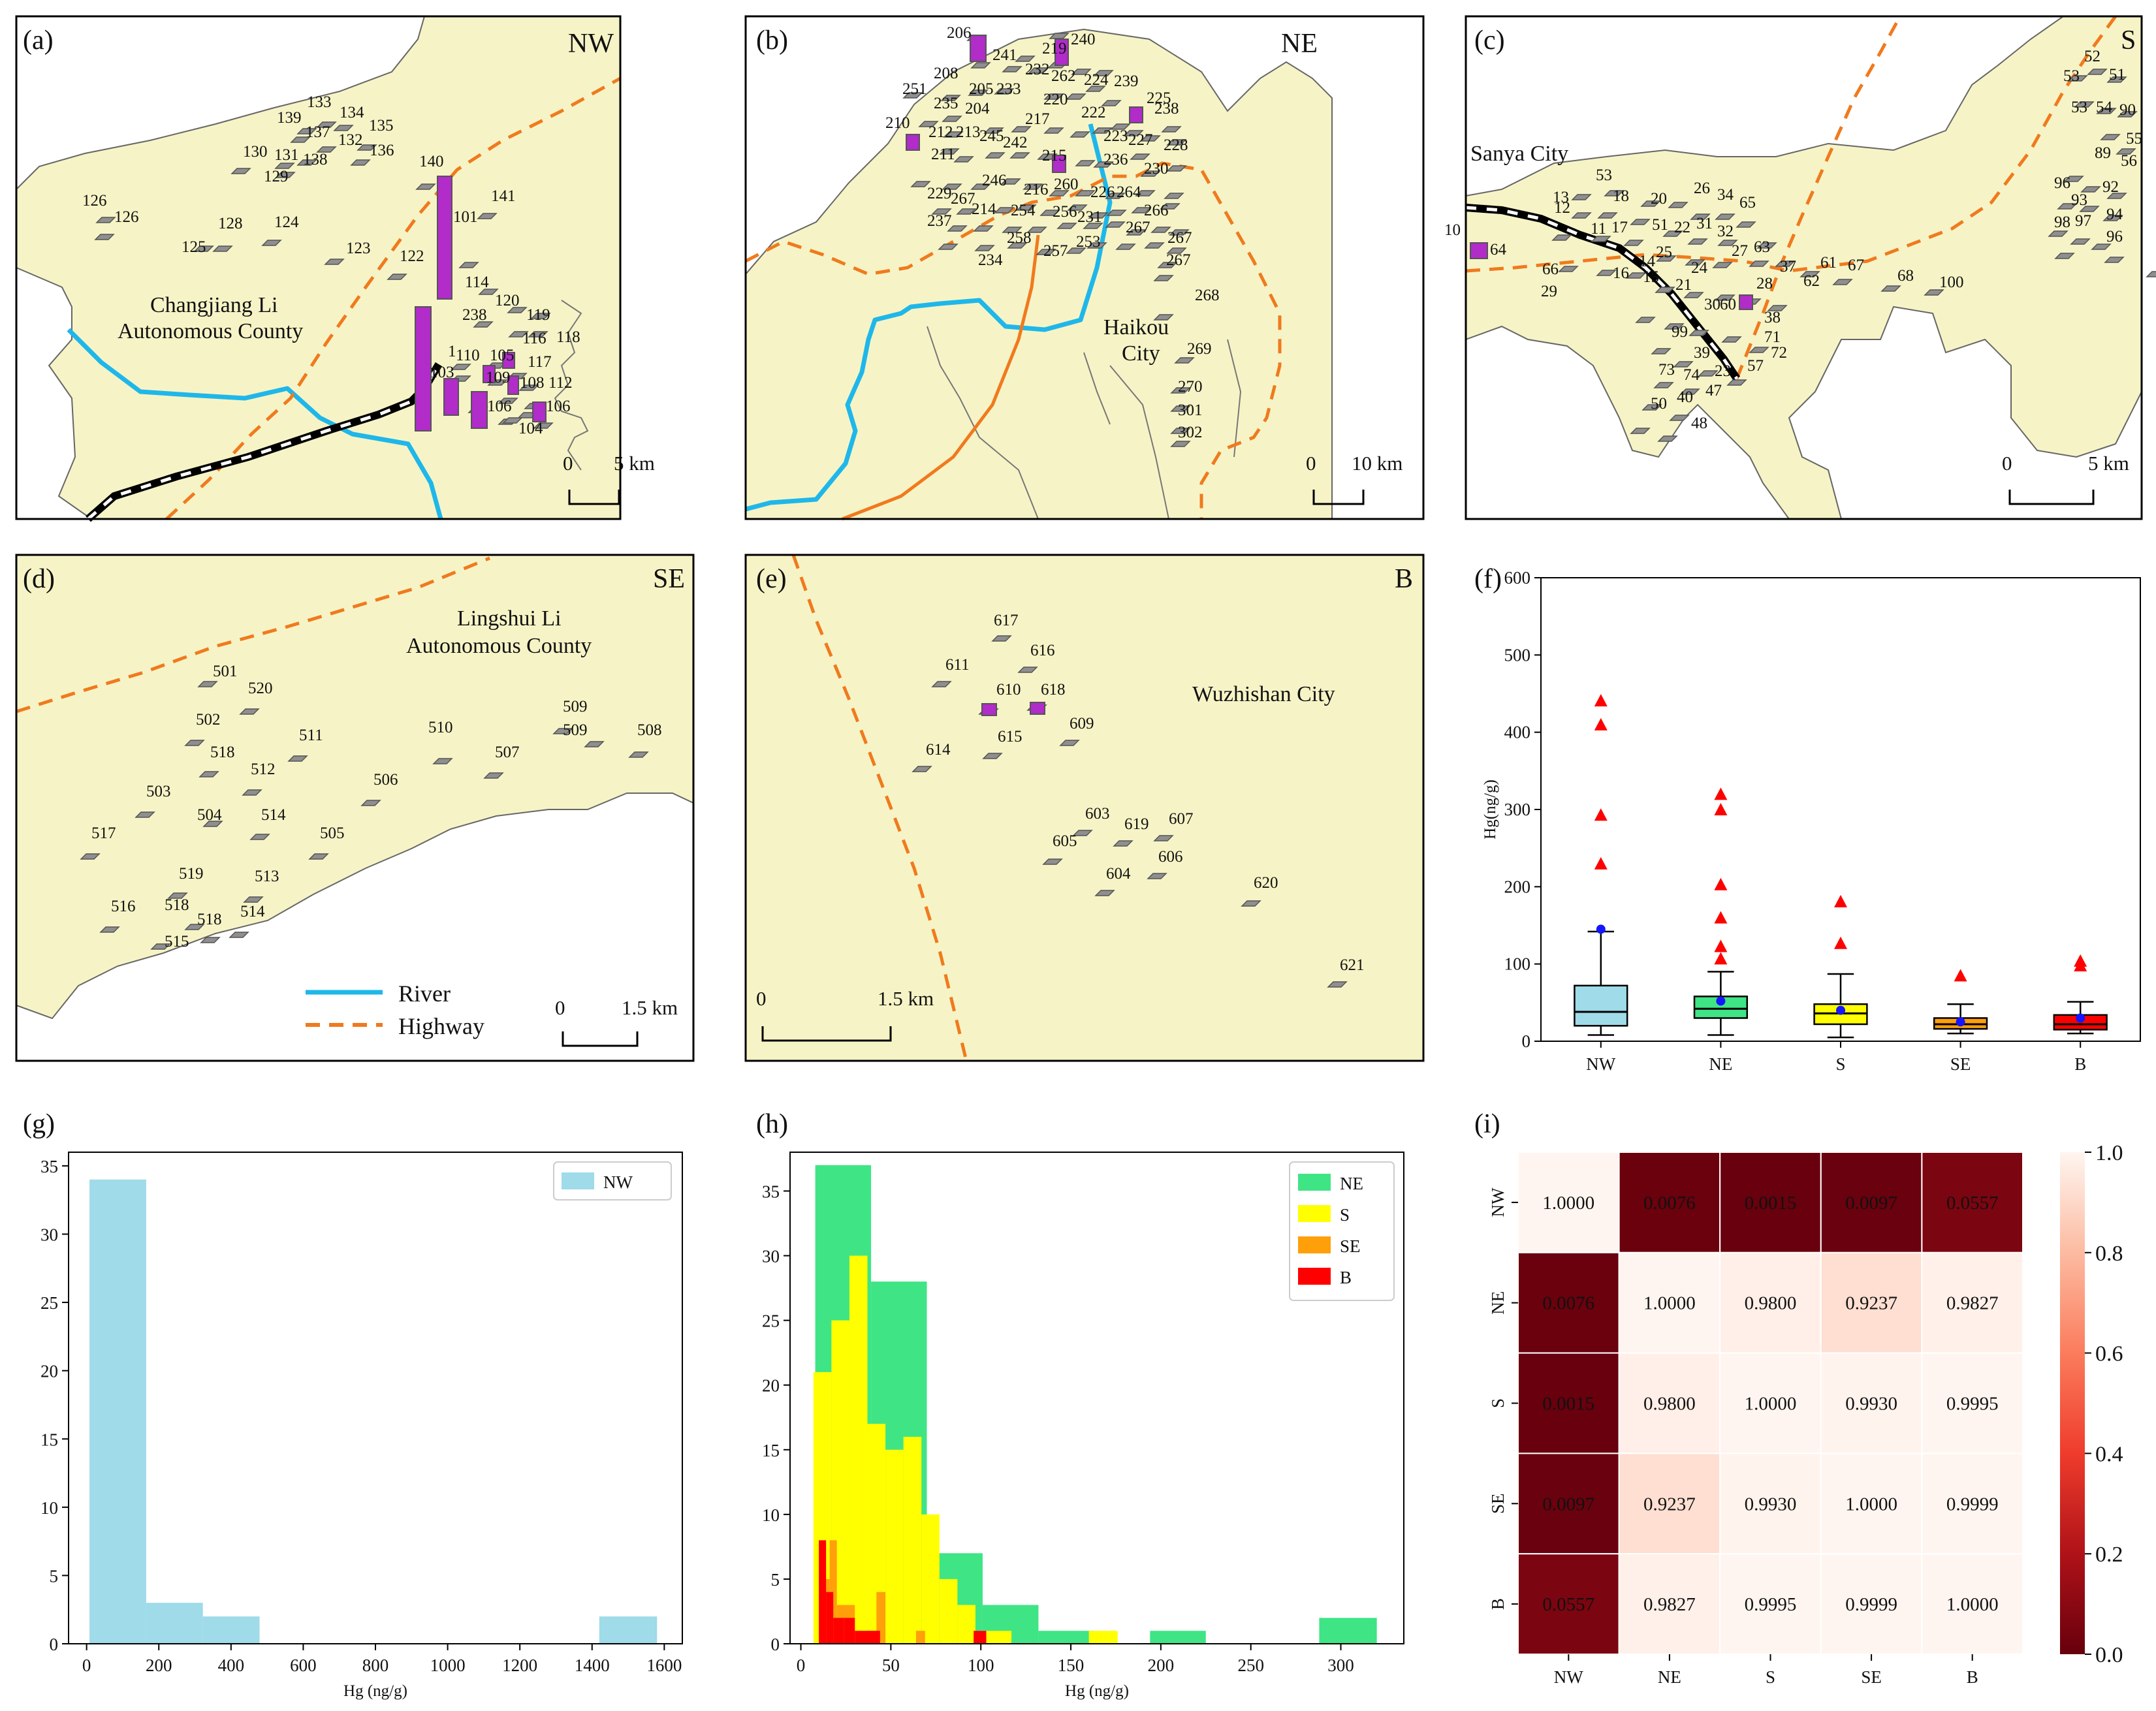 Image resolution: width=2156 pixels, height=1711 pixels. What do you see at coordinates (2079, 200) in the screenshot?
I see `sample-label: 93` at bounding box center [2079, 200].